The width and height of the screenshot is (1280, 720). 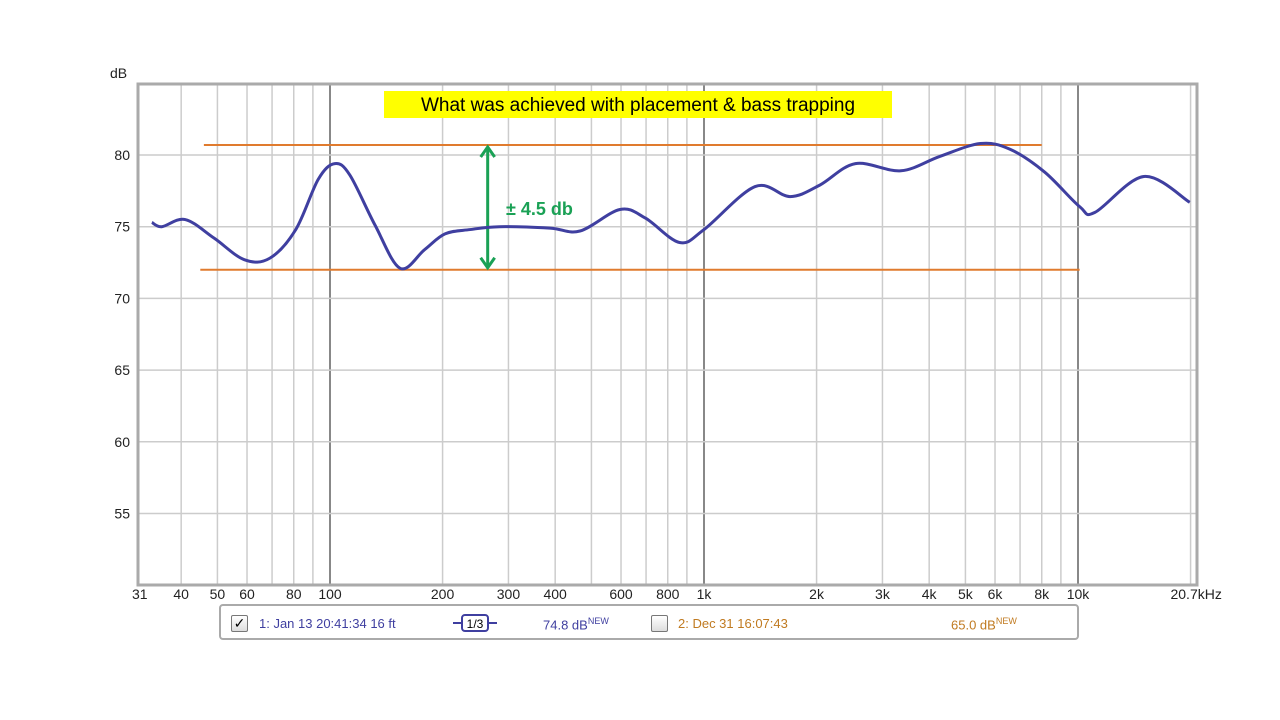 I want to click on x-tick-label: 10k, so click(x=1079, y=594).